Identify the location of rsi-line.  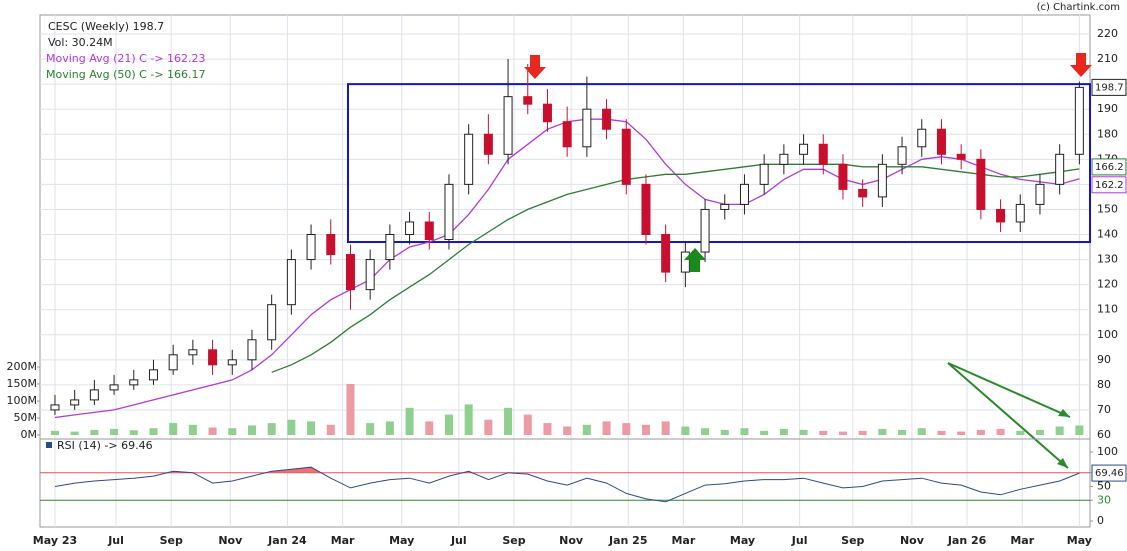
(567, 484).